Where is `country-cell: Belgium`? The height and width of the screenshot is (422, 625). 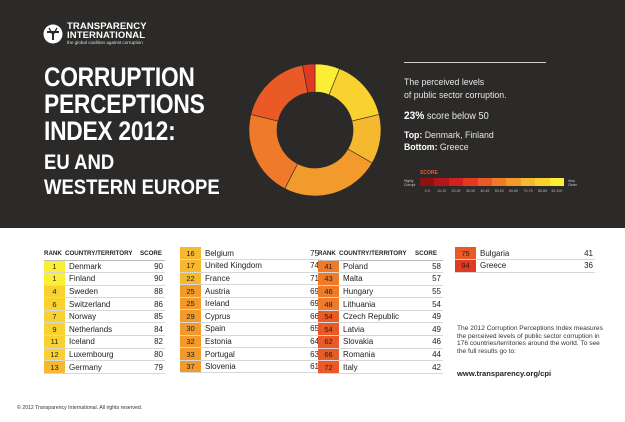
country-cell: Belgium is located at coordinates (246, 254).